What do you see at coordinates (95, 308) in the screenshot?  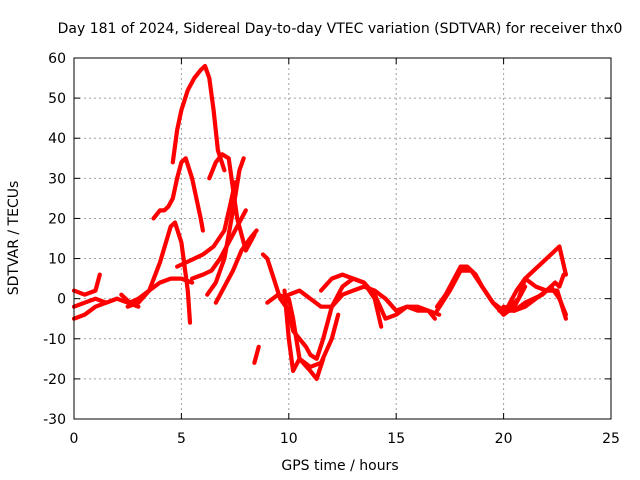 I see `series-s3` at bounding box center [95, 308].